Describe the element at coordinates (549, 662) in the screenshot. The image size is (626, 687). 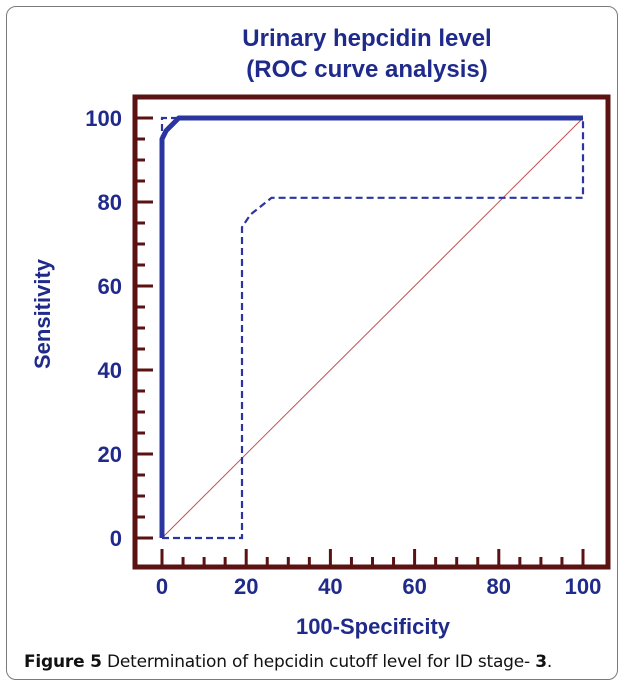
I see `caption-tail: .` at that location.